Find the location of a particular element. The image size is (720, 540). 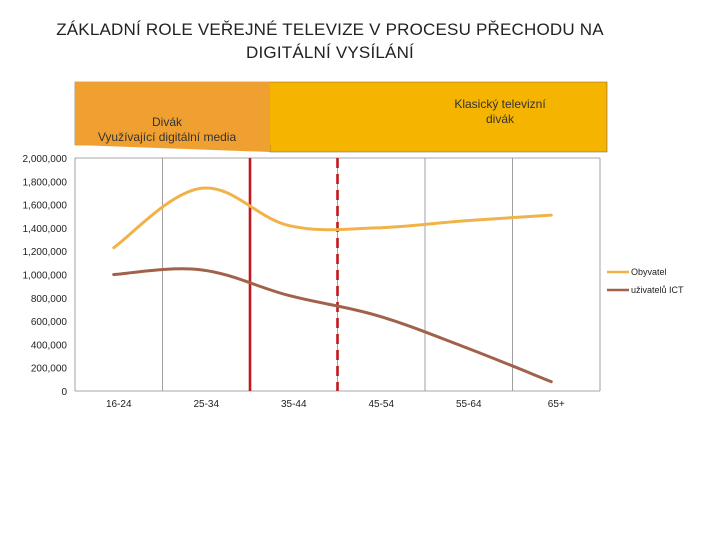

banner-left-line-2: Využívající digitální media is located at coordinates (167, 137).